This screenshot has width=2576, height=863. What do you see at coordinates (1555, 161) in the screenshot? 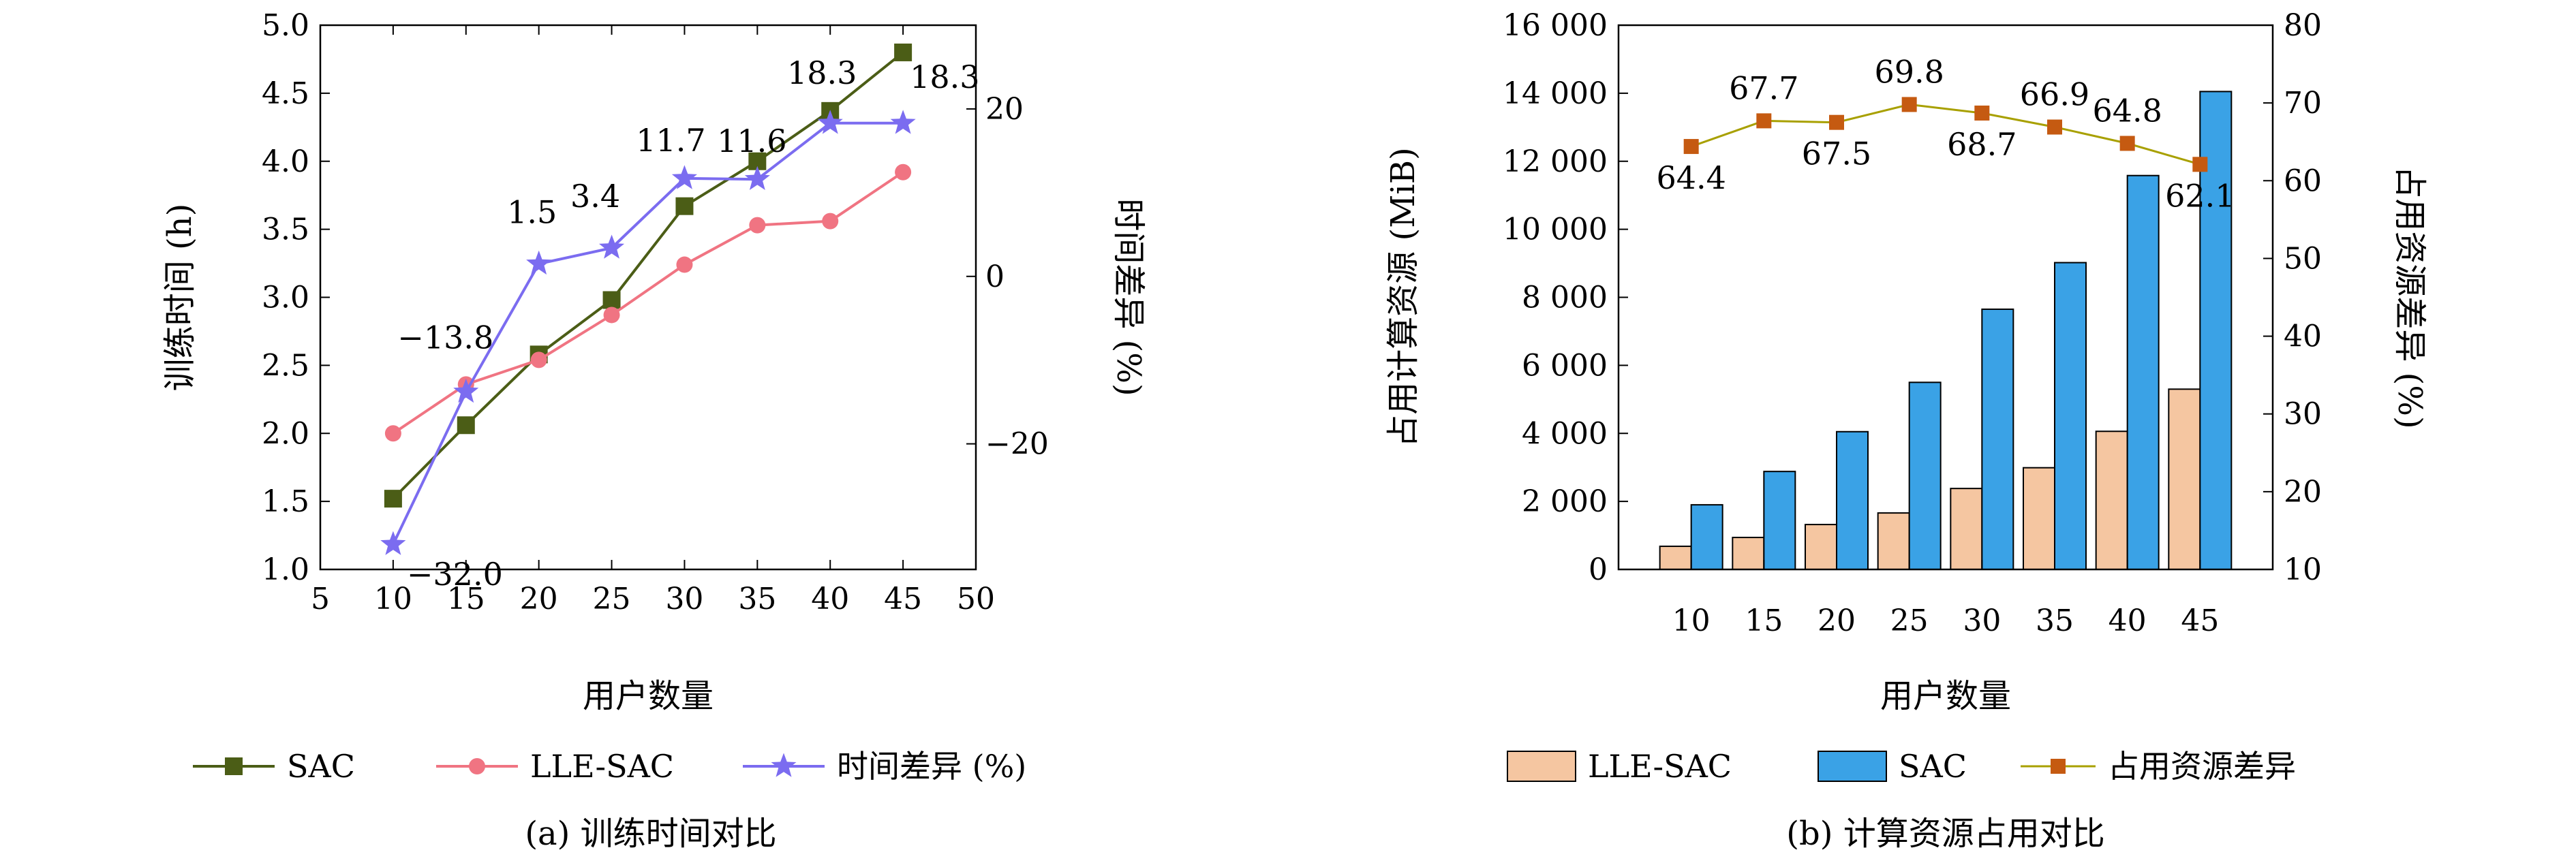
I see `y-left-tick-label: 12 000` at bounding box center [1555, 161].